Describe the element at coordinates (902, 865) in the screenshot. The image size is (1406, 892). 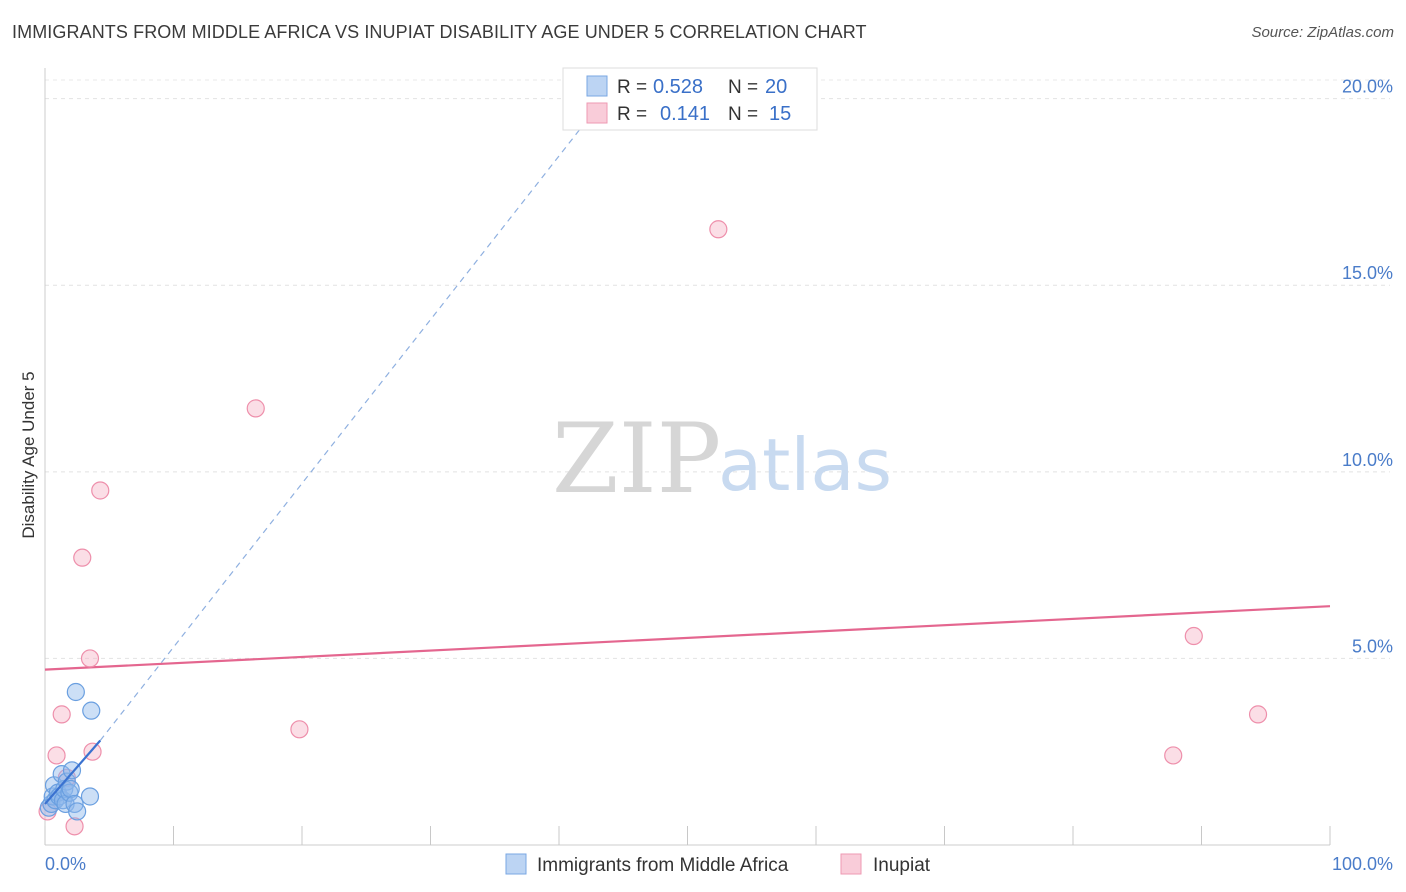
I see `series-legend-label-2: Inupiat` at that location.